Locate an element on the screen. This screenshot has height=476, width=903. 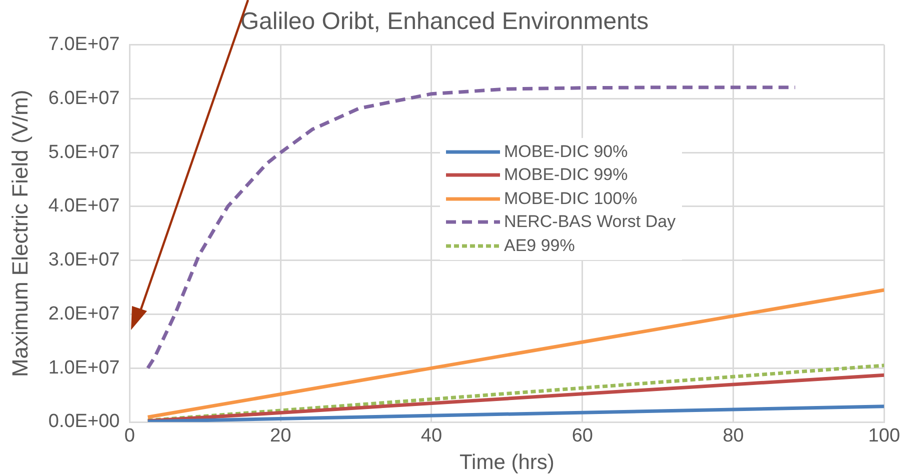
x-tick-label: 80 is located at coordinates (733, 436).